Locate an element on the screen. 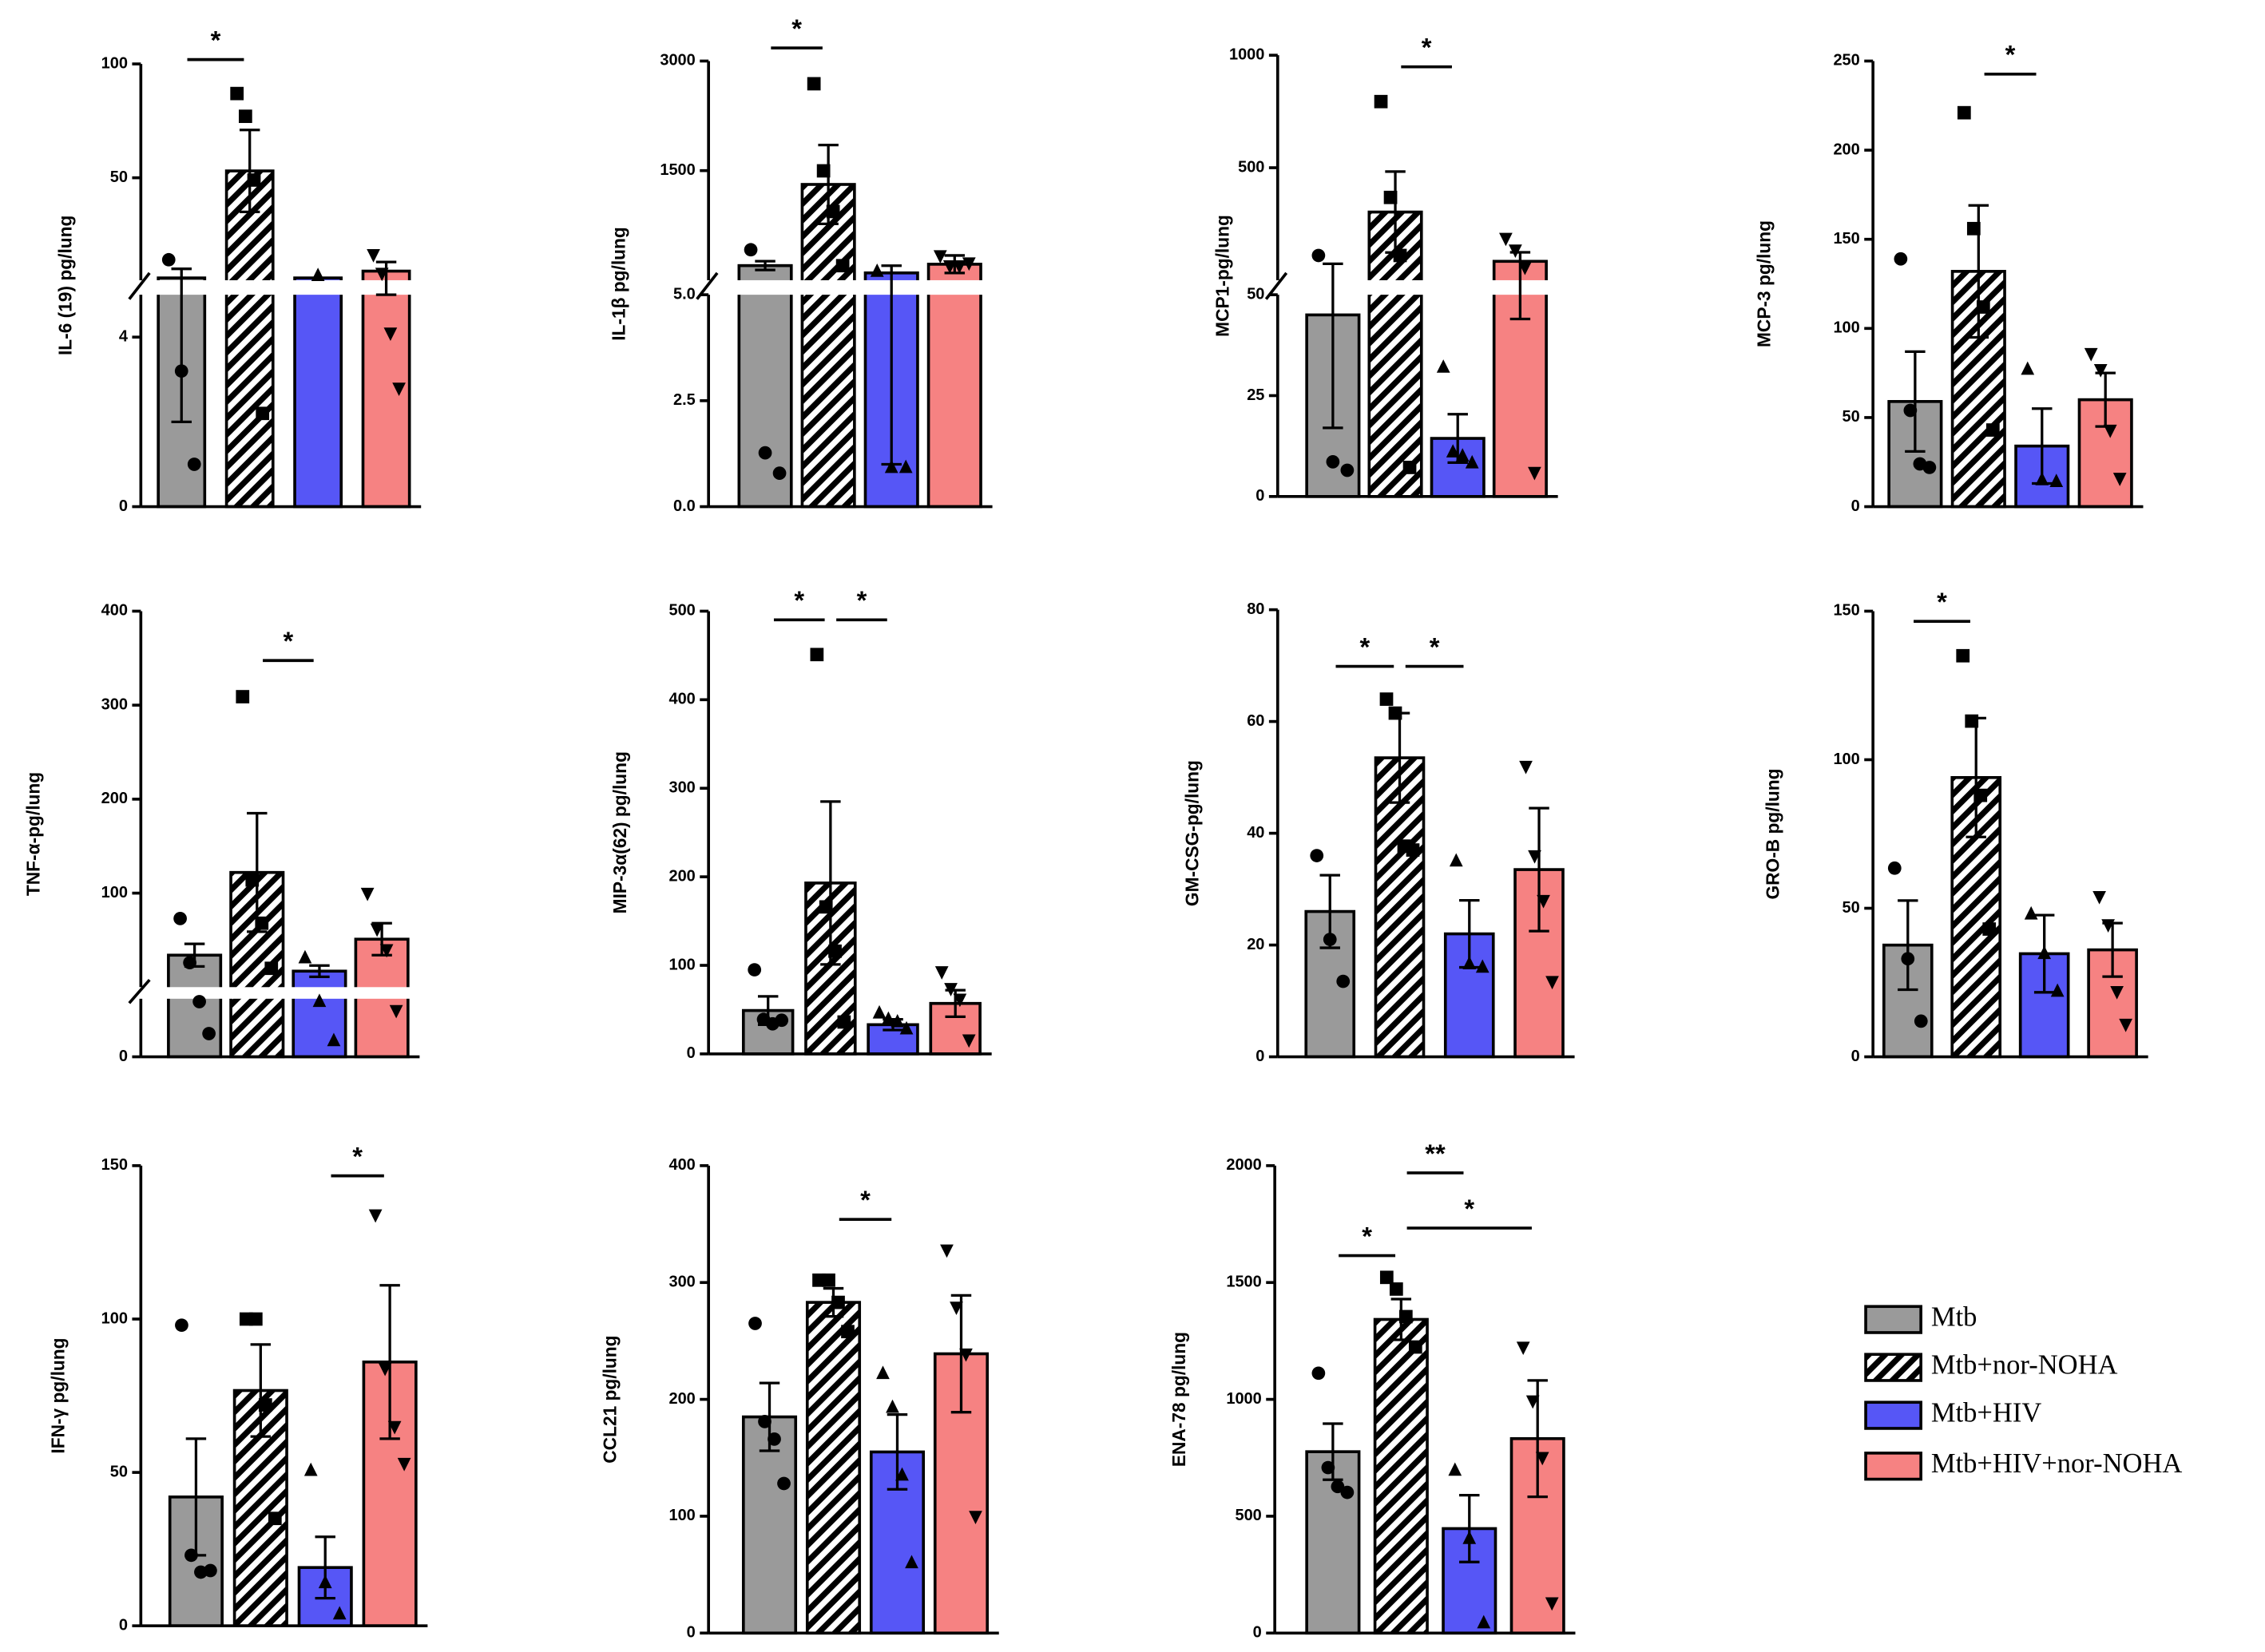 The height and width of the screenshot is (1652, 2265). y-tick-label: 20 is located at coordinates (1255, 944).